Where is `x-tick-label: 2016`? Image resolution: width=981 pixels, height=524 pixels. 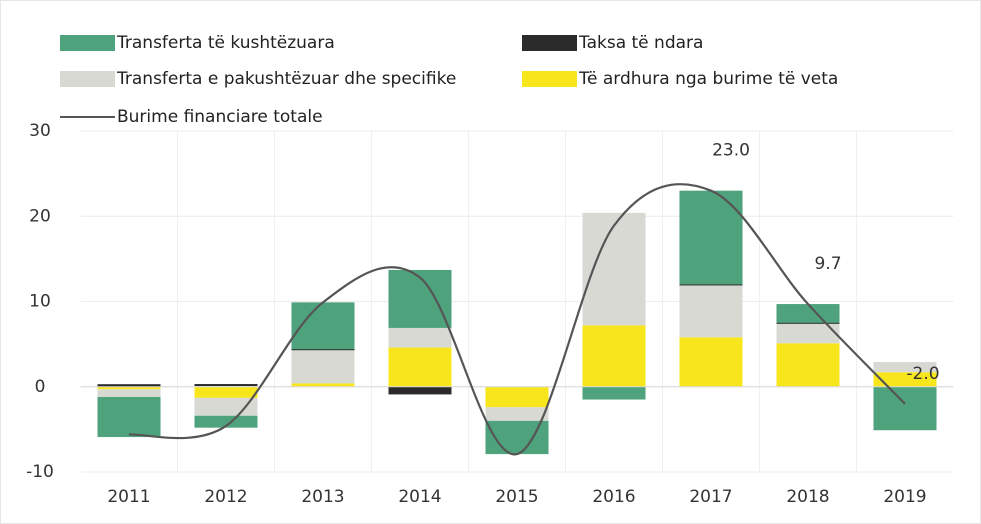
x-tick-label: 2016 is located at coordinates (613, 497).